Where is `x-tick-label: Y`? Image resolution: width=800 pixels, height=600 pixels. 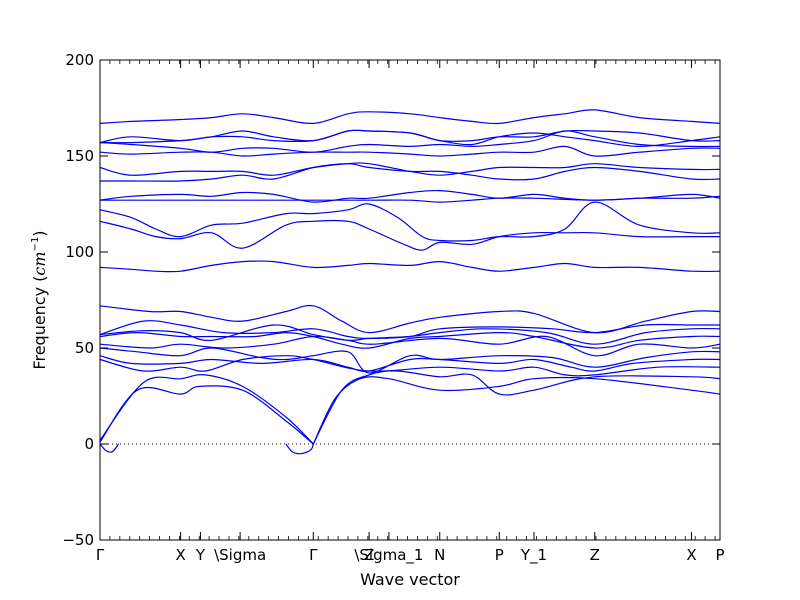 x-tick-label: Y is located at coordinates (200, 555).